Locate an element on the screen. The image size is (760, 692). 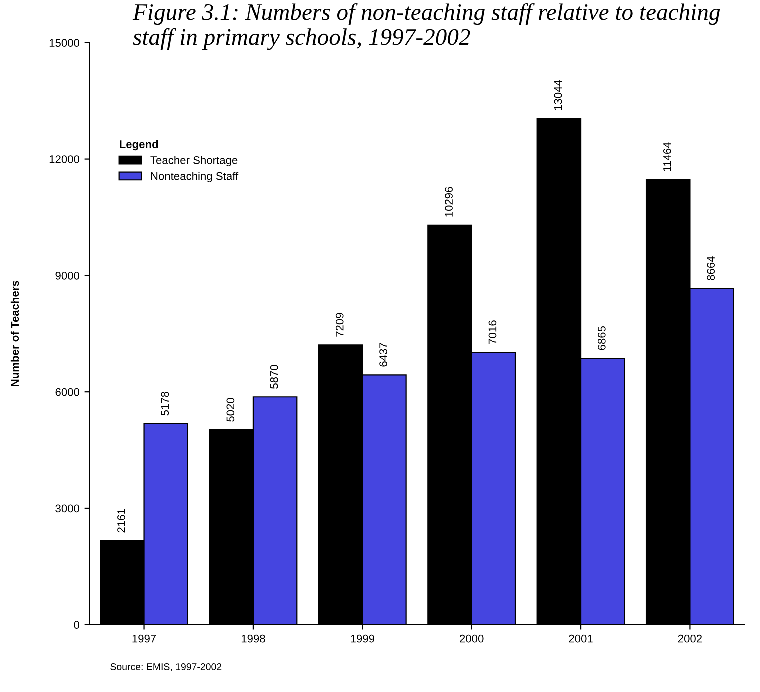
source-note: Source: EMIS, 1997-2002 is located at coordinates (166, 668).